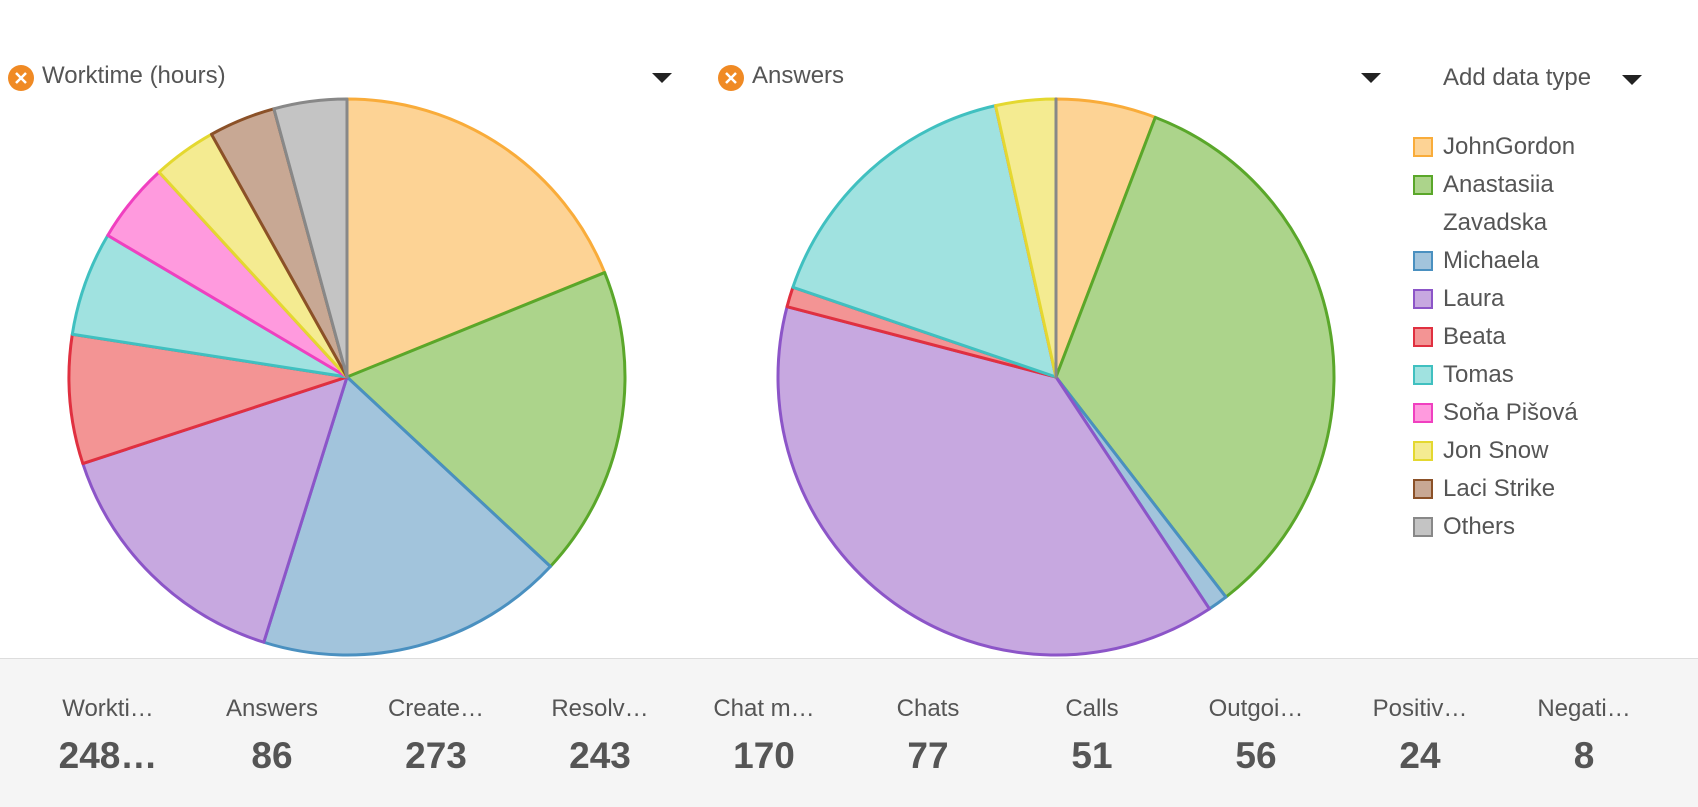 This screenshot has height=807, width=1698. What do you see at coordinates (272, 755) in the screenshot?
I see `stat-value: 86` at bounding box center [272, 755].